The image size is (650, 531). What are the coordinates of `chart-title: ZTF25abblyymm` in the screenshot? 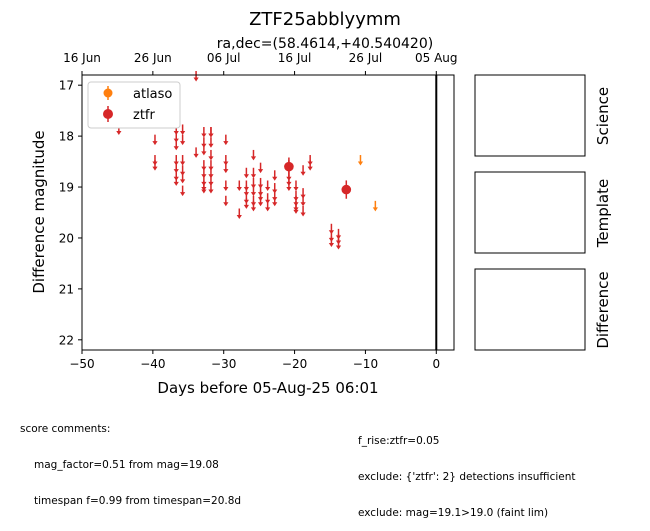 It's located at (325, 19).